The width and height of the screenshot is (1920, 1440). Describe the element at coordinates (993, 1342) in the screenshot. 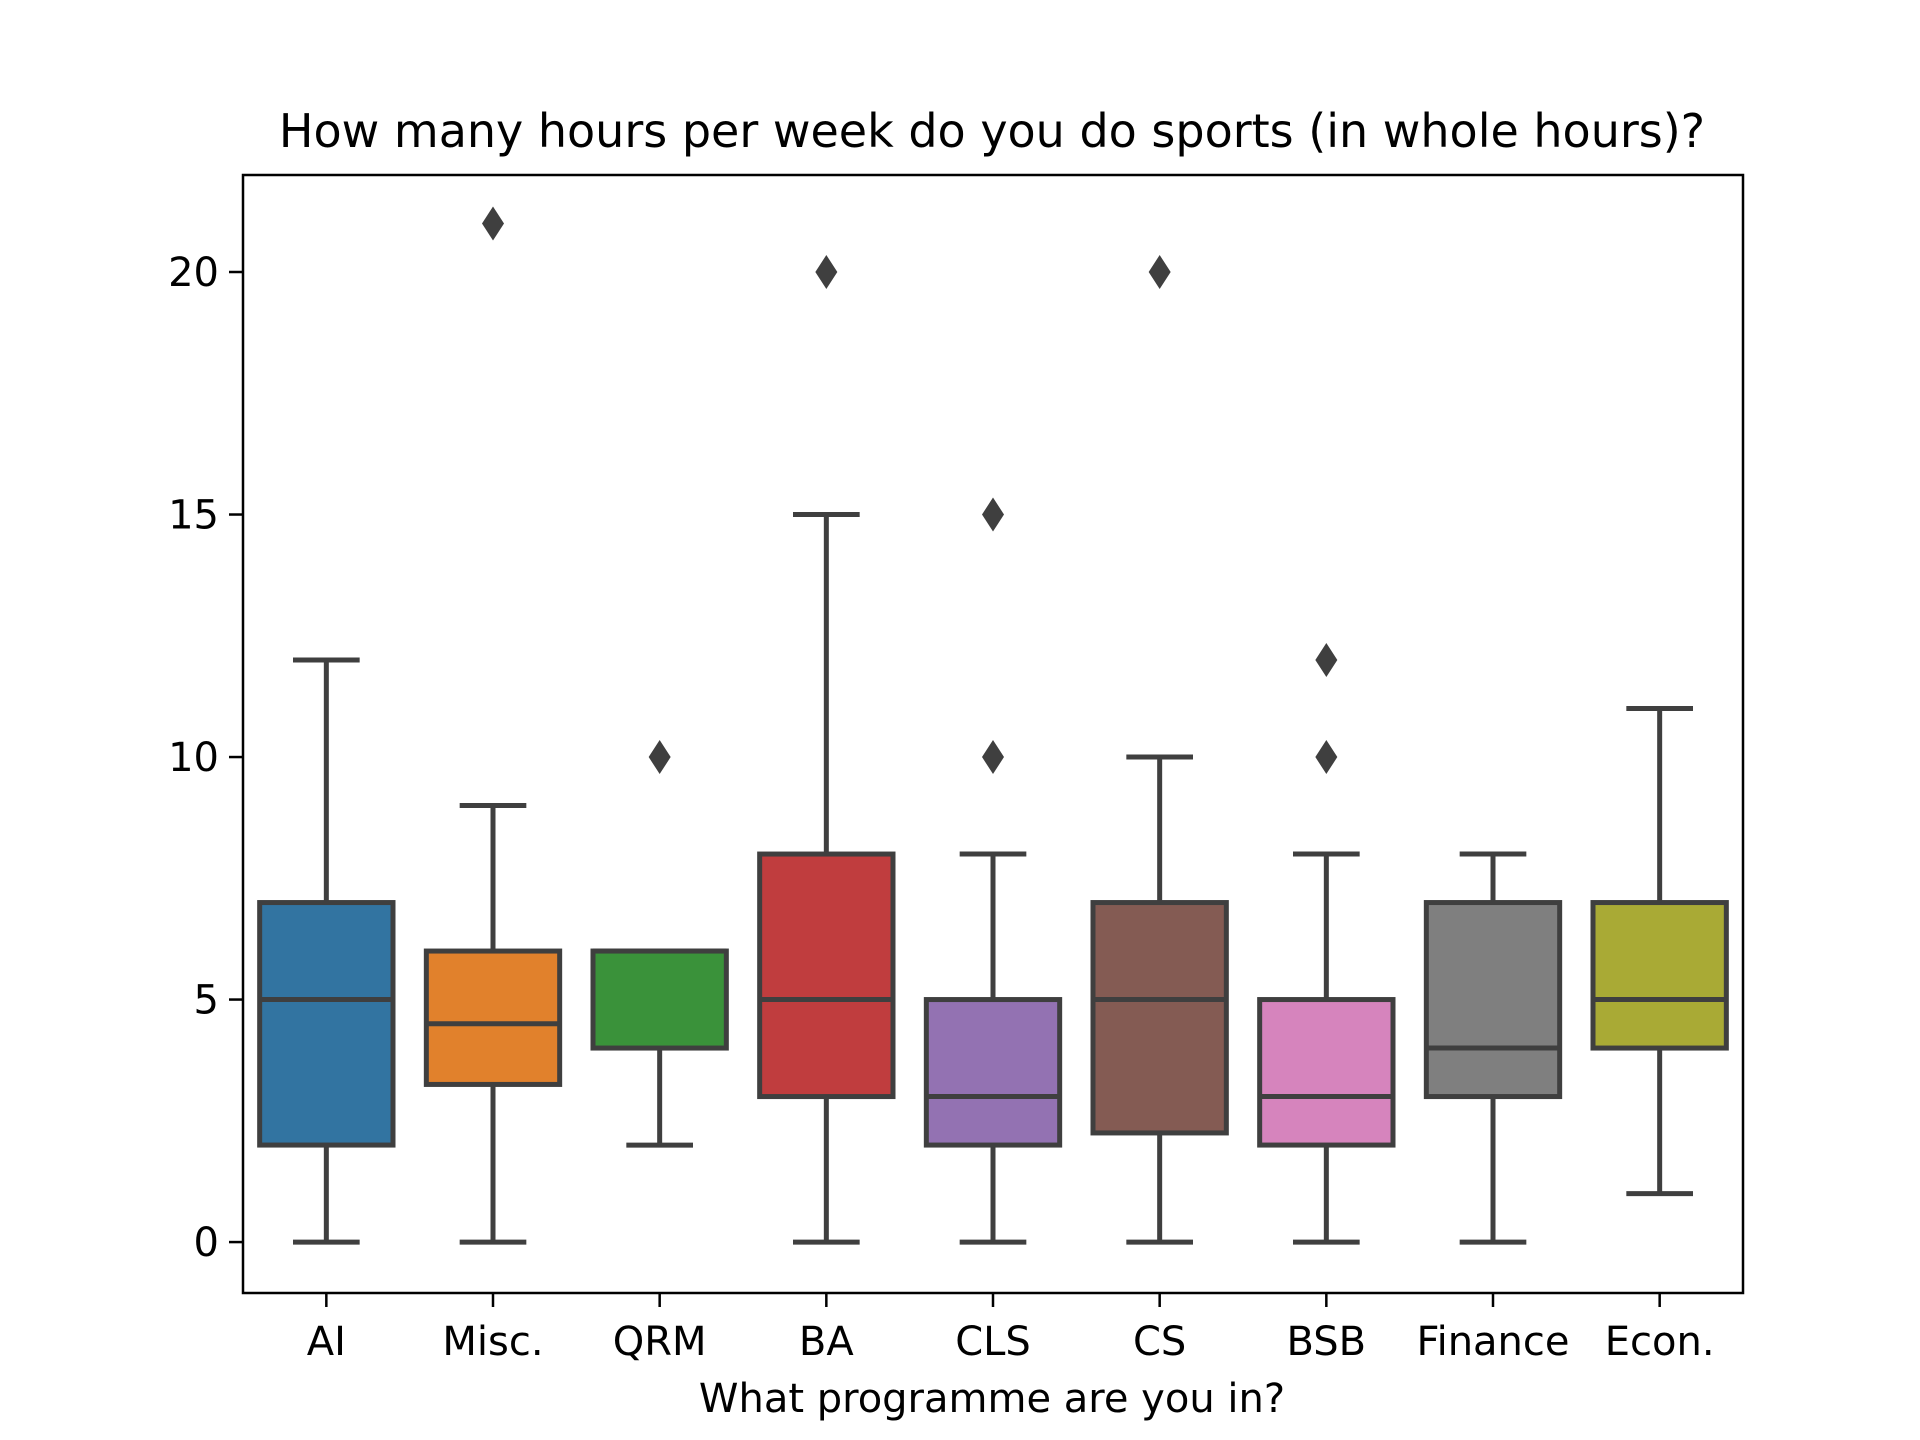

I see `x-tick-label: CLS` at that location.